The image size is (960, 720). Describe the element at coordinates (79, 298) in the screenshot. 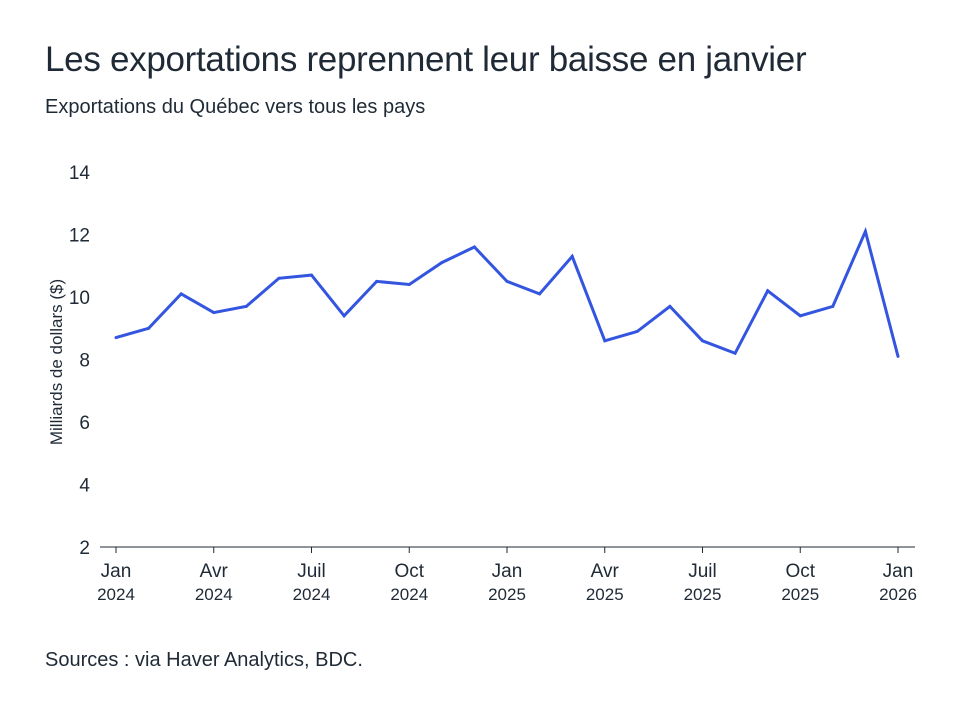

I see `y-tick-label: 10` at that location.